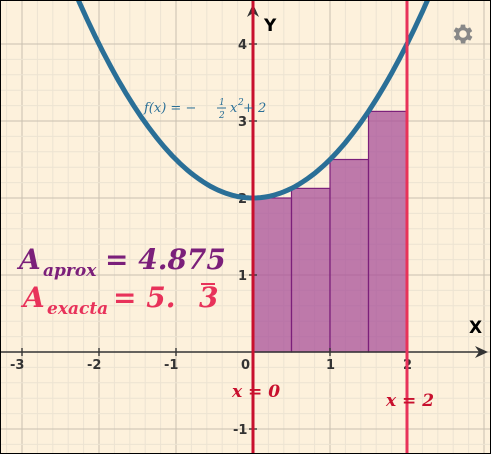 This screenshot has width=493, height=456. Describe the element at coordinates (28, 259) in the screenshot. I see `area-aprox-letter: A` at that location.